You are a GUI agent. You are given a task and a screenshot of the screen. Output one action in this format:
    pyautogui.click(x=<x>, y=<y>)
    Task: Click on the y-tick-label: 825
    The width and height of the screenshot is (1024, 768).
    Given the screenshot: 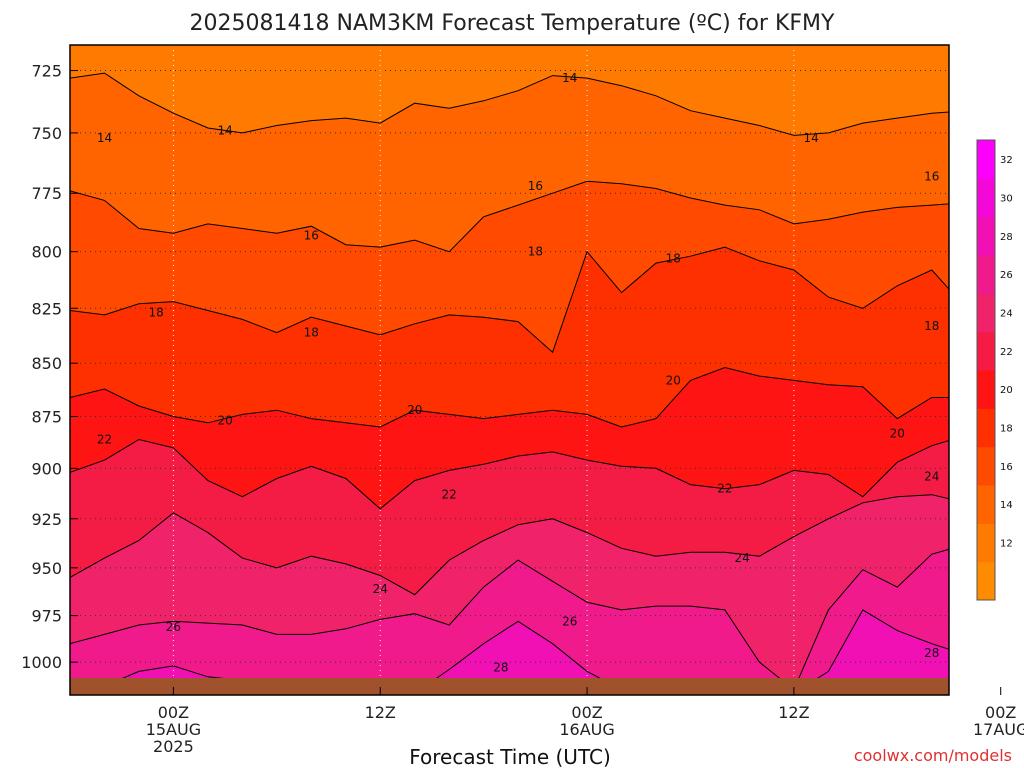 What is the action you would take?
    pyautogui.click(x=46, y=308)
    